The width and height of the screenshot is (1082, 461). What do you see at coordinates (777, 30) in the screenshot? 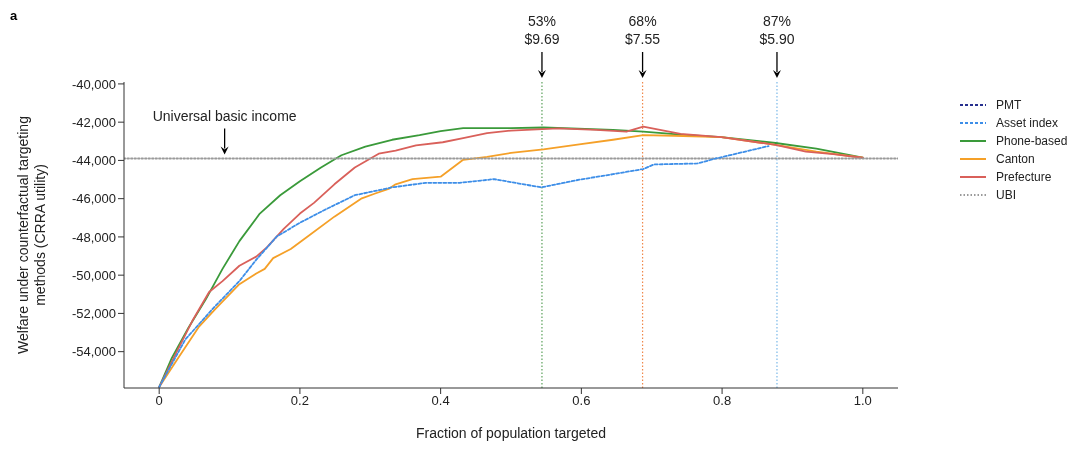
I see `annotation: 87% $5.90` at bounding box center [777, 30].